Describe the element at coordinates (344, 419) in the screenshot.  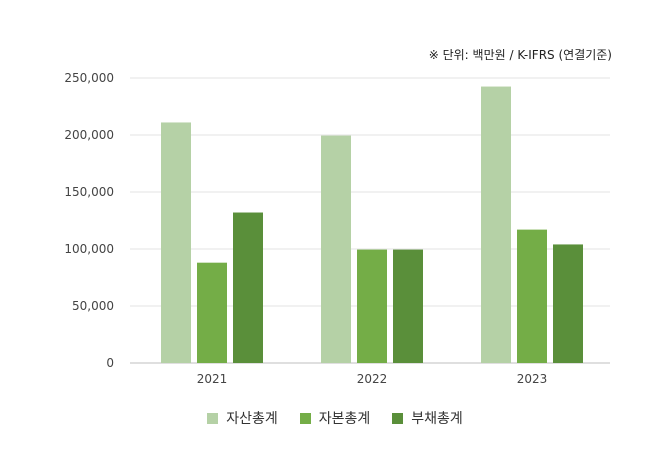
I see `legend-label: 자본총계` at that location.